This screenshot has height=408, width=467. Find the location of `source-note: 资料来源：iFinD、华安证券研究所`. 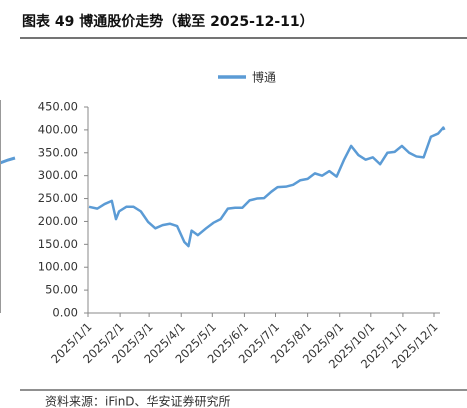

source-note: 资料来源：iFinD、华安证券研究所 is located at coordinates (138, 401).